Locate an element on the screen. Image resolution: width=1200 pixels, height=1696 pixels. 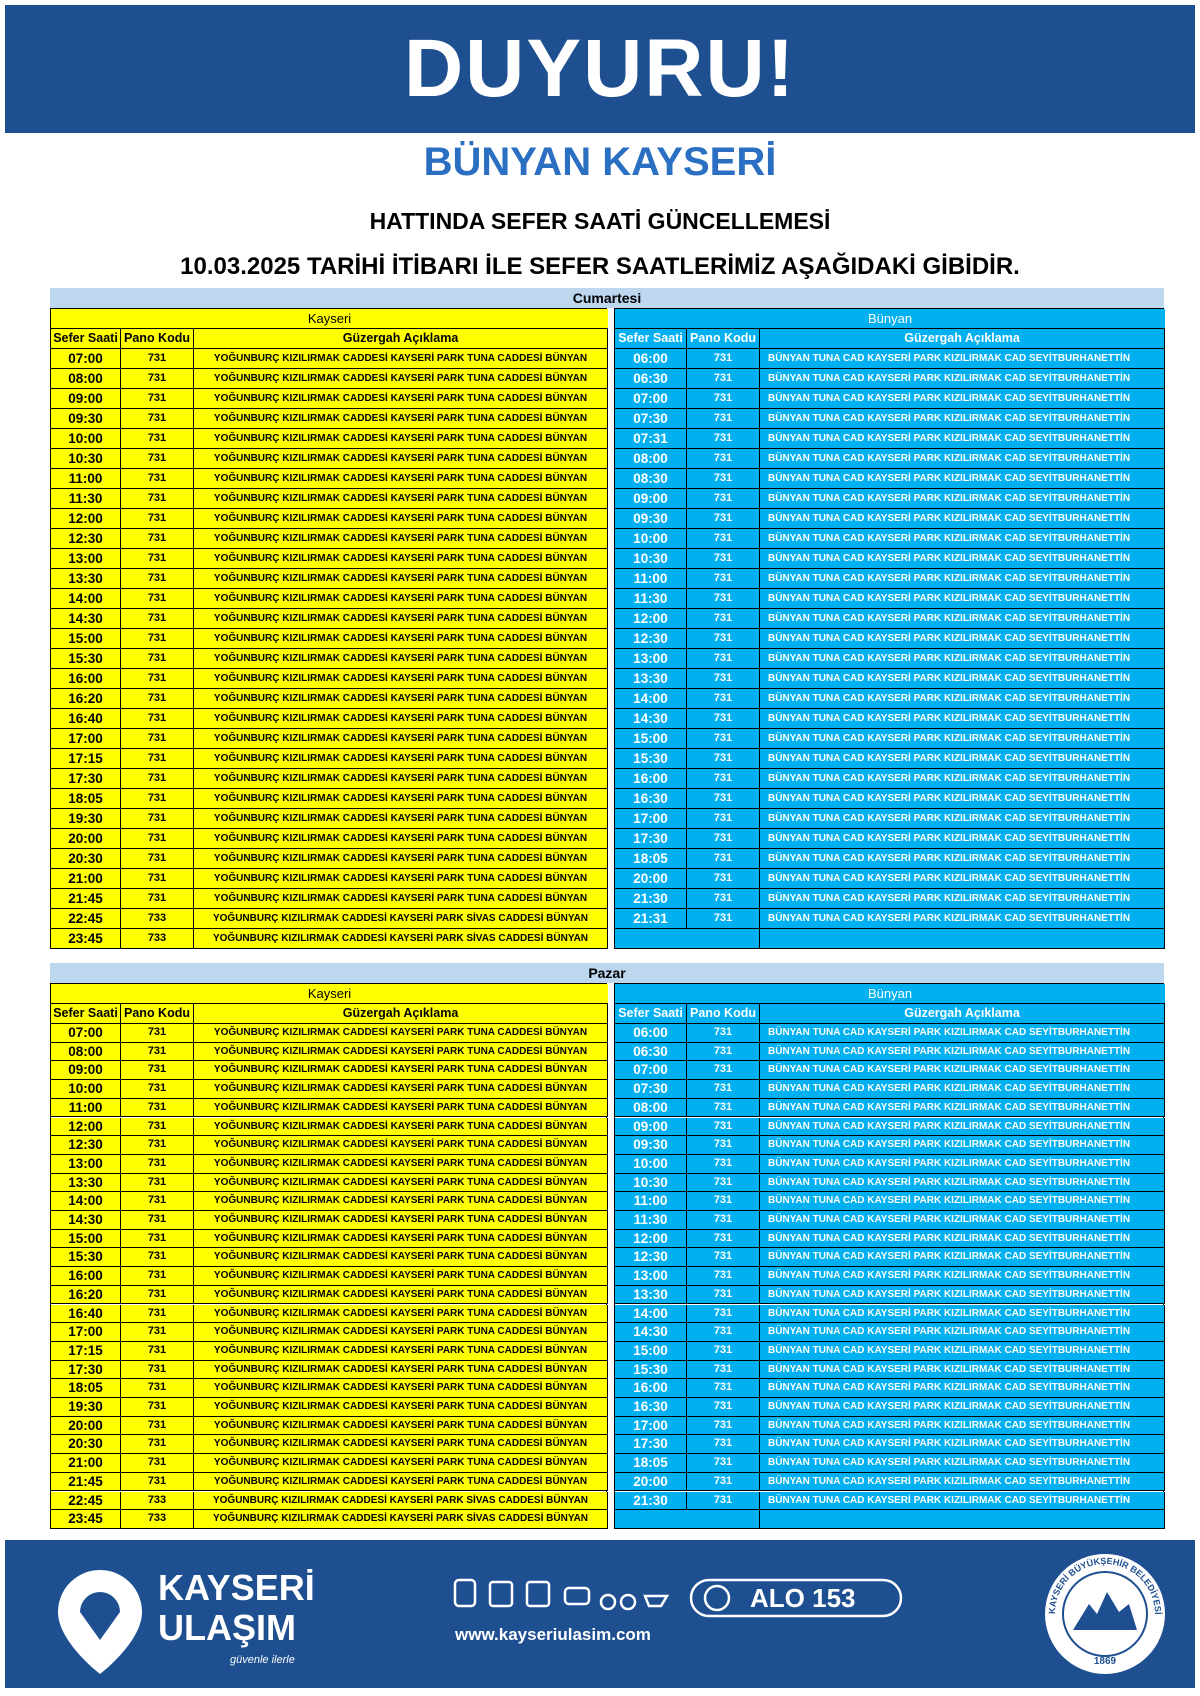
seal-ring is located at coordinates (1105, 1614).